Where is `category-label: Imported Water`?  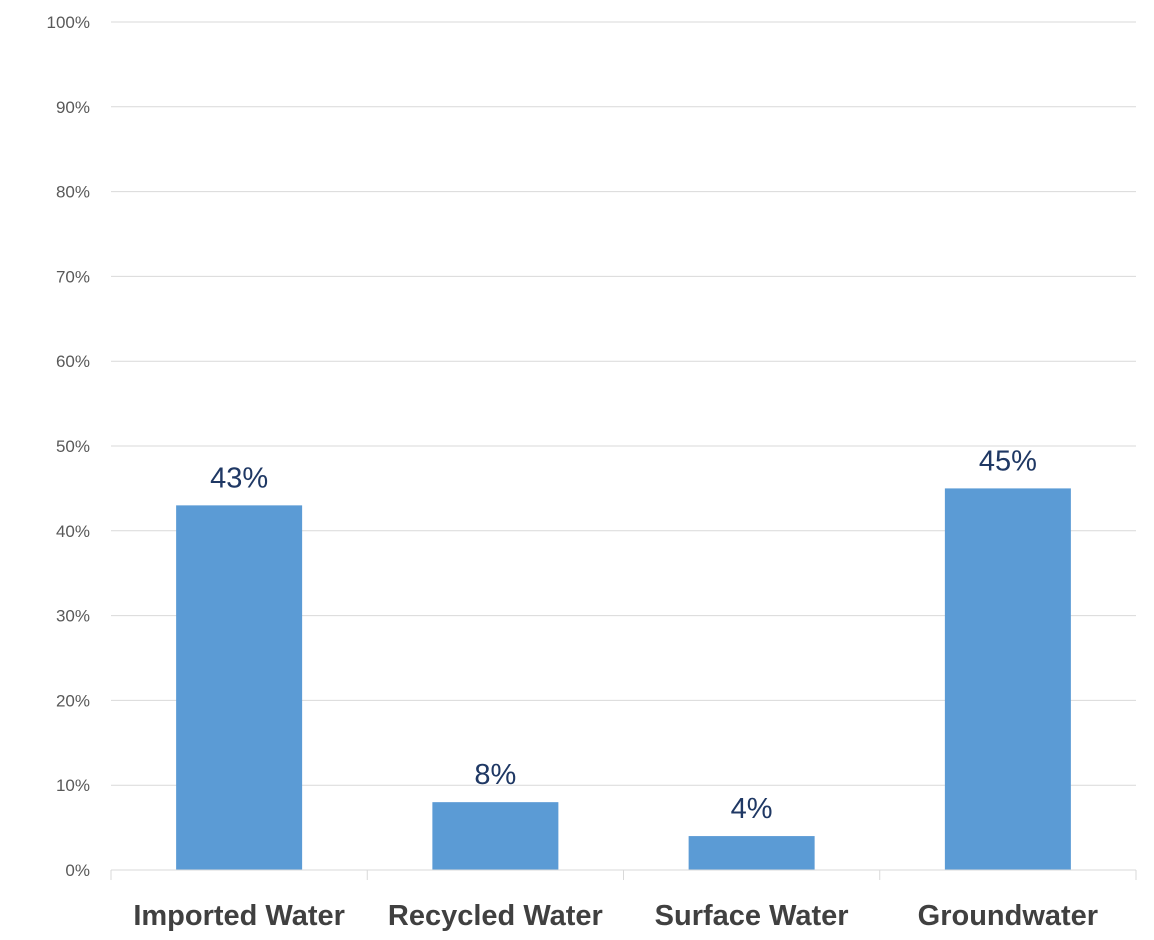 category-label: Imported Water is located at coordinates (239, 916).